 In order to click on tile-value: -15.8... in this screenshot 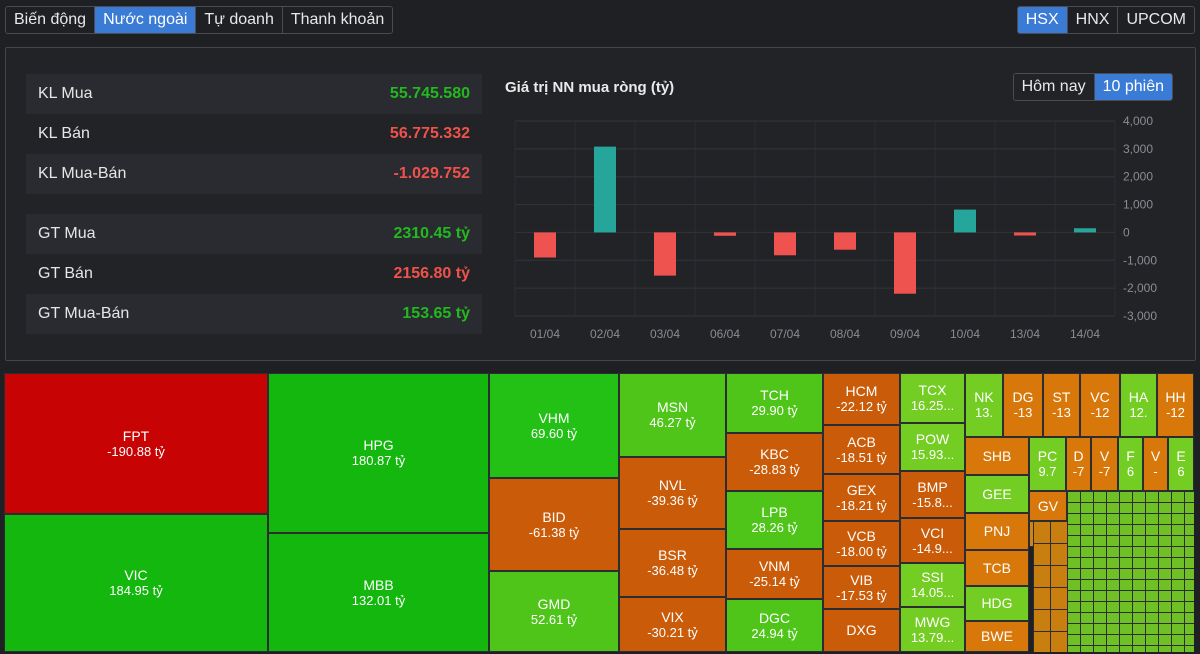, I will do `click(932, 502)`.